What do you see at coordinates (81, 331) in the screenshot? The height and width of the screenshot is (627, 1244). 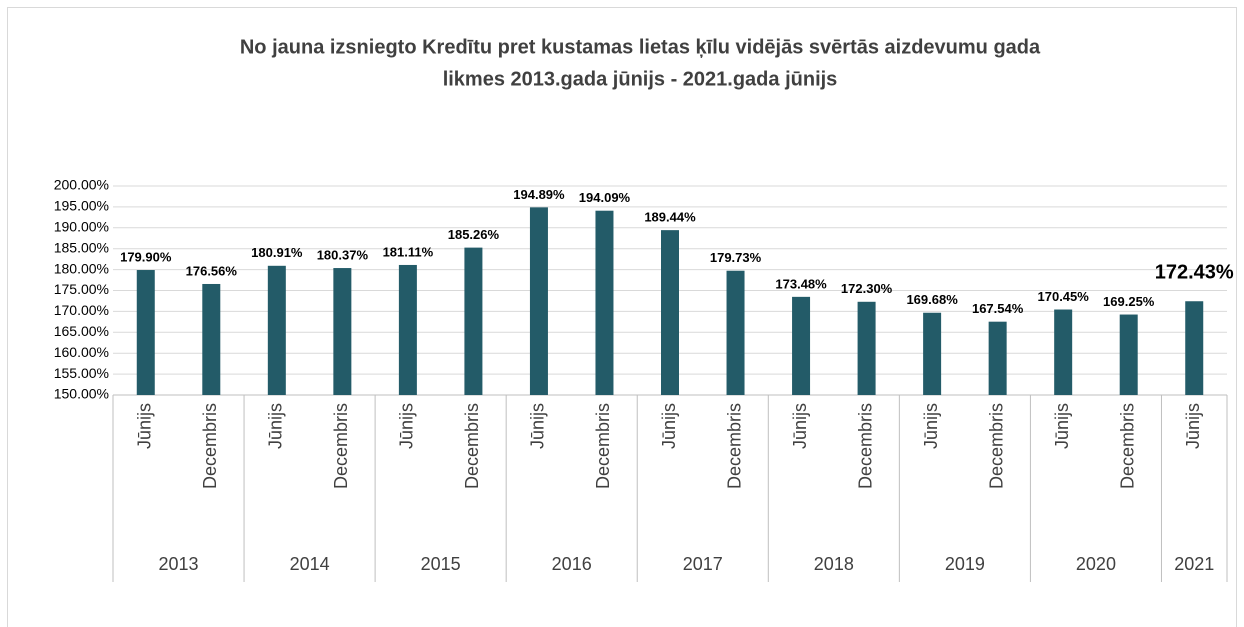 I see `y-tick-label: 165.00%` at bounding box center [81, 331].